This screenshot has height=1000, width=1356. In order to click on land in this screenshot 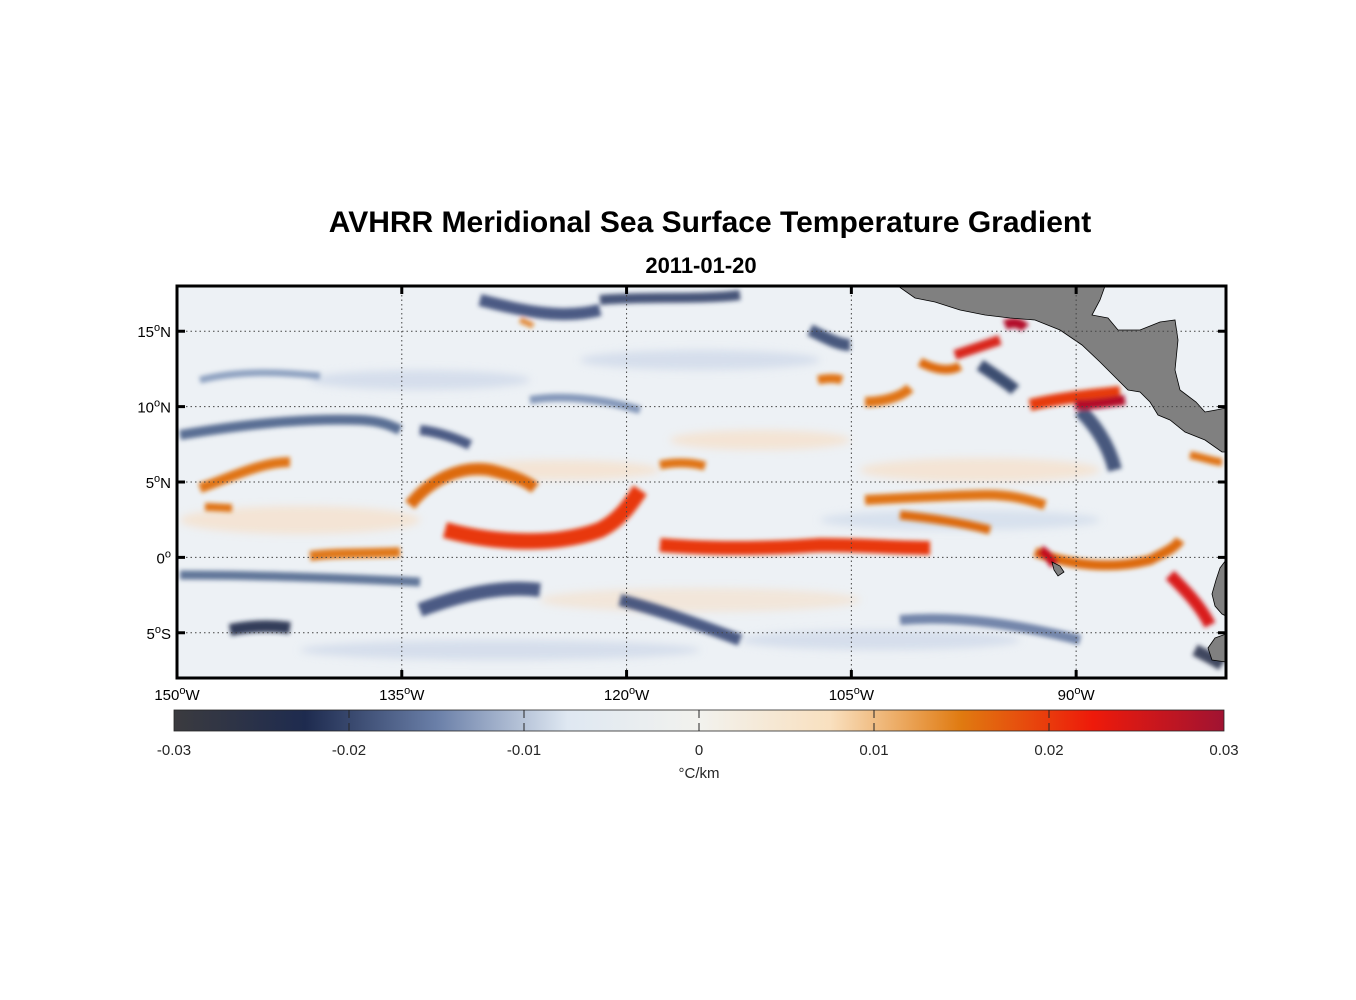, I will do `click(1061, 474)`.